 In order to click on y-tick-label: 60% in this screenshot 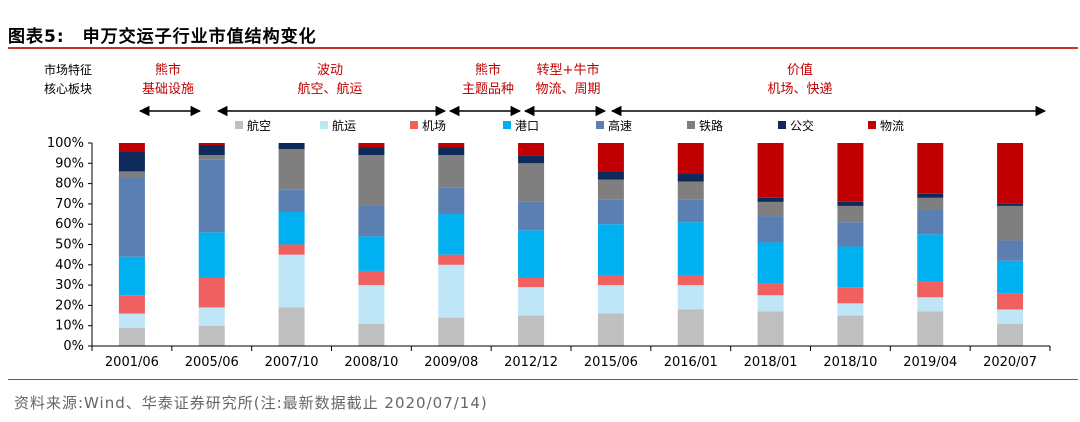, I will do `click(69, 224)`.